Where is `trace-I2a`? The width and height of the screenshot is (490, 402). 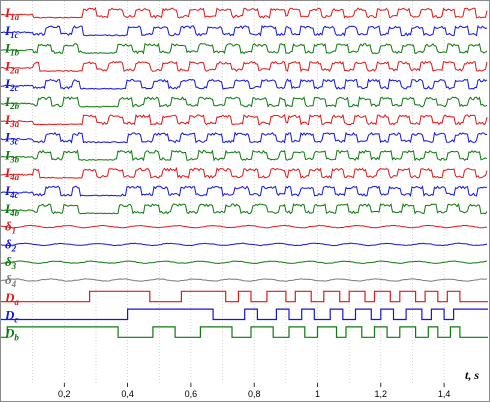 trace-I2a is located at coordinates (244, 66).